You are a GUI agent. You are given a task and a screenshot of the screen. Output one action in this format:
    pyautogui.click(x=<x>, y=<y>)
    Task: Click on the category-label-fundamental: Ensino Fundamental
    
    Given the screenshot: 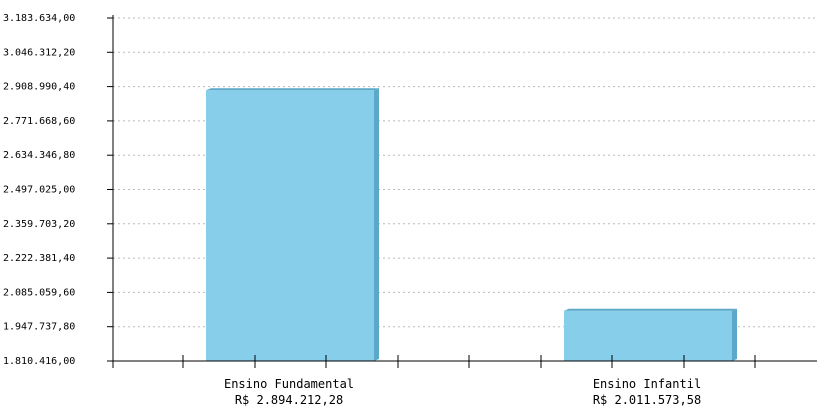 What is the action you would take?
    pyautogui.click(x=289, y=384)
    